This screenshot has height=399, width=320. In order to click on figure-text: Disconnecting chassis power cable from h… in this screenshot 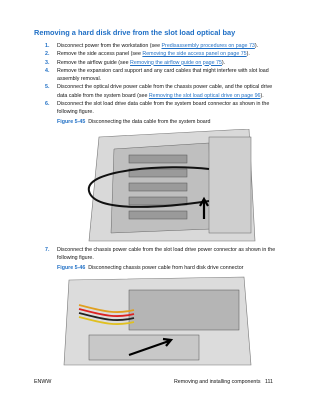, I will do `click(166, 267)`.